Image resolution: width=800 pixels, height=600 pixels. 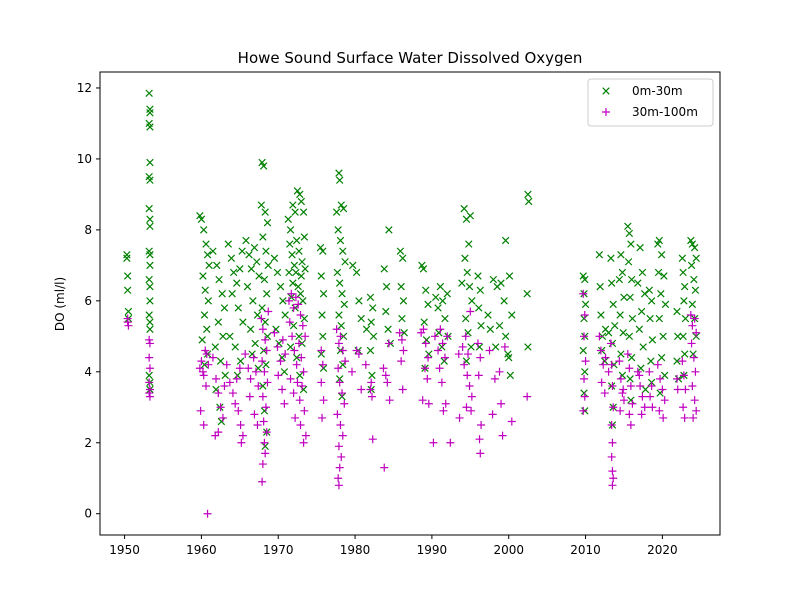 I want to click on x-tick-label: 1990, so click(x=432, y=550).